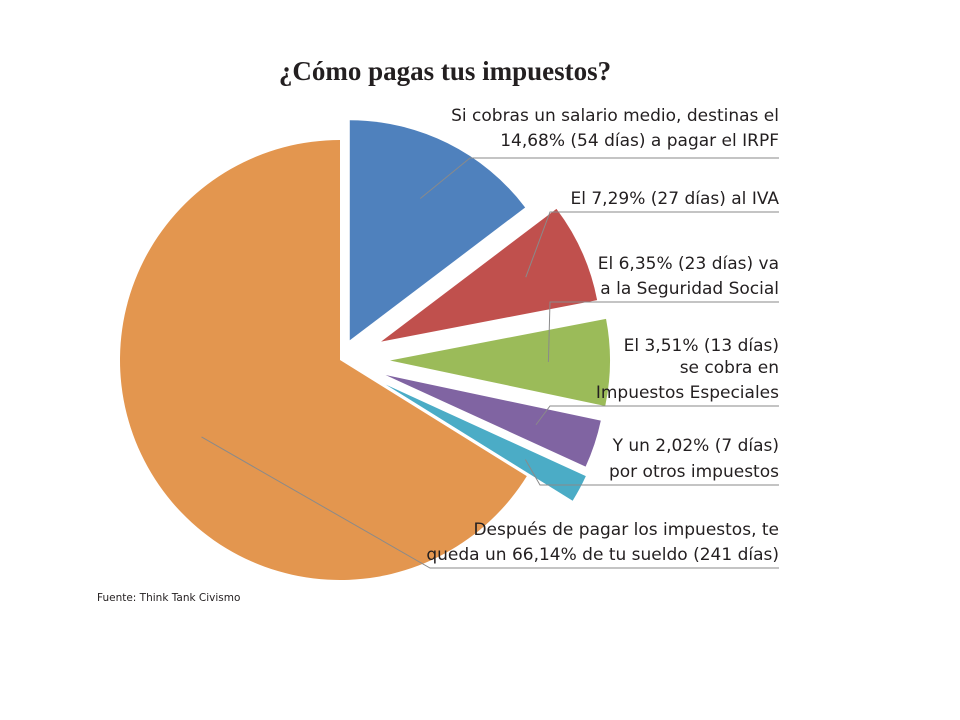 This screenshot has width=960, height=720. Describe the element at coordinates (639, 141) in the screenshot. I see `slice-label-line: 14,68% (54 días) a pagar el IRPF` at that location.